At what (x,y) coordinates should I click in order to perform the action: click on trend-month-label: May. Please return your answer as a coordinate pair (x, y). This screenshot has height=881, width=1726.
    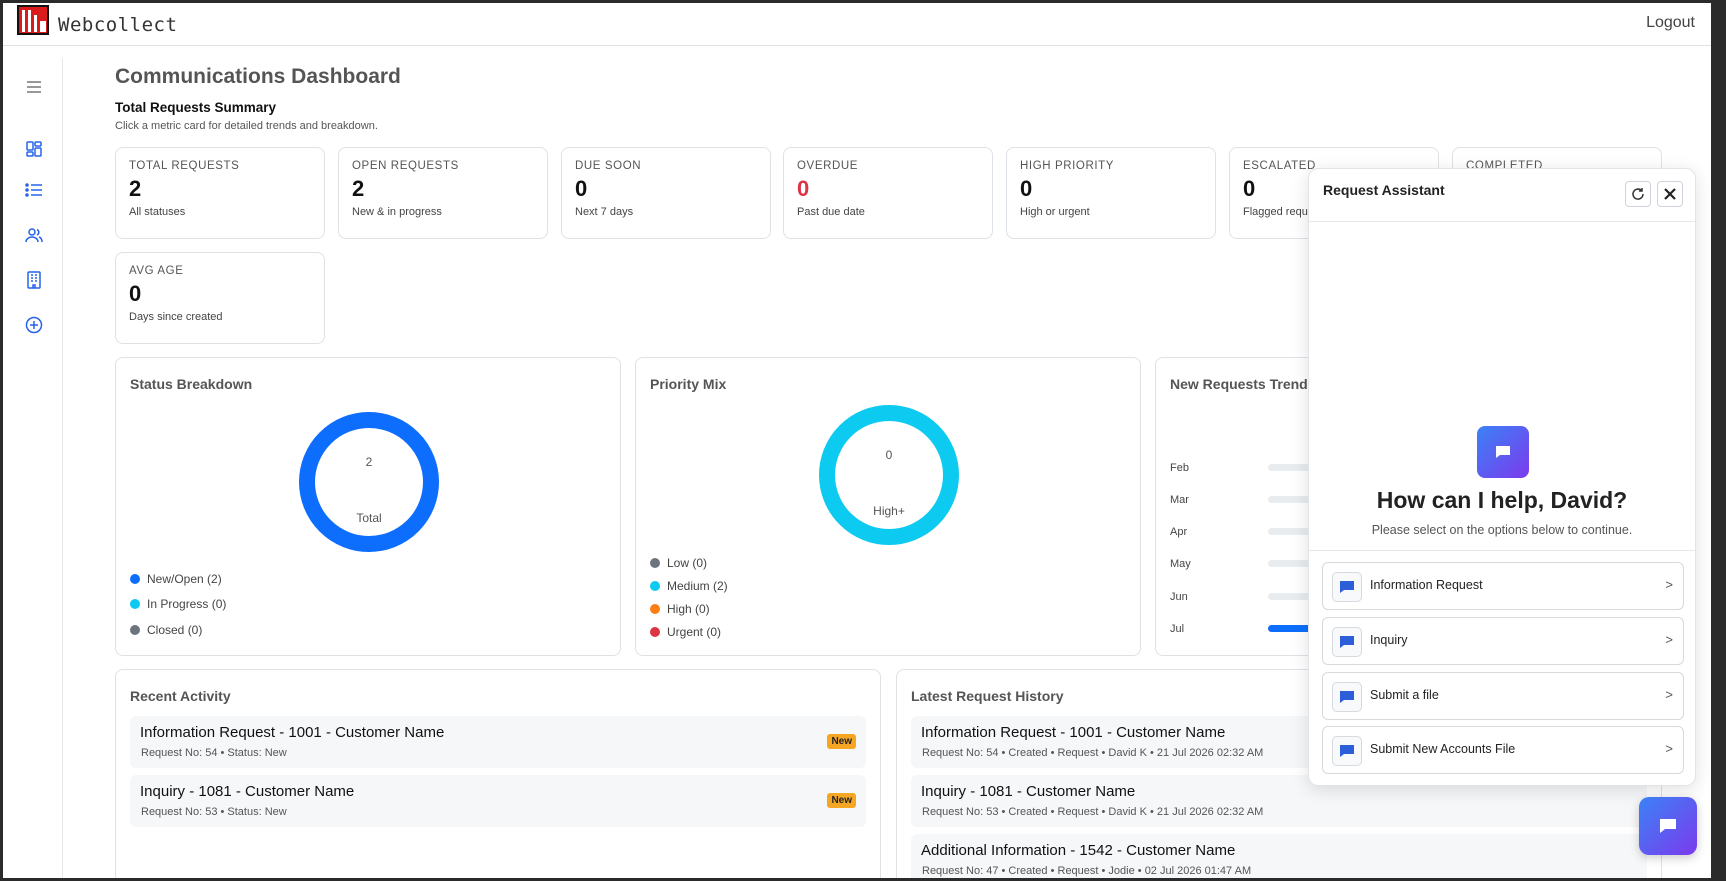
    Looking at the image, I should click on (1180, 564).